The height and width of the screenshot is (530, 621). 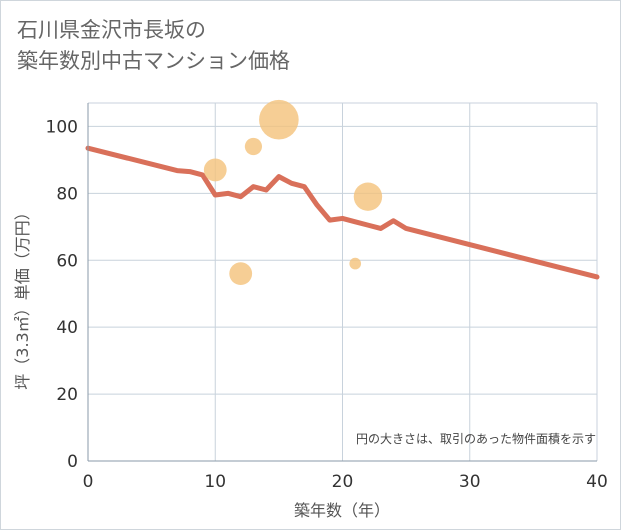 I want to click on x-tick-label: 40, so click(x=597, y=482).